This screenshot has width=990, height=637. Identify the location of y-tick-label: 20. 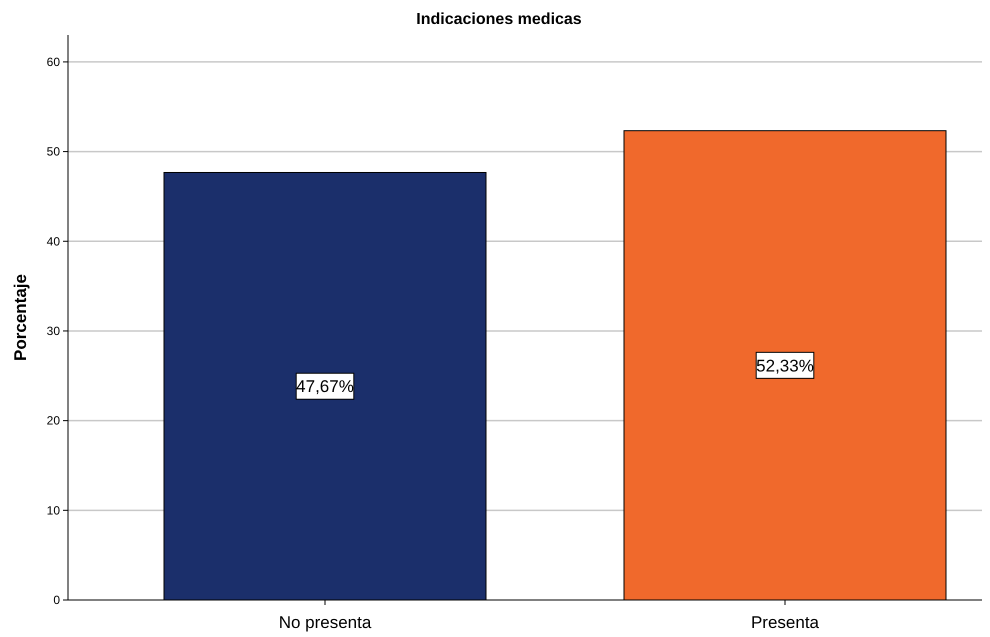
(53, 421).